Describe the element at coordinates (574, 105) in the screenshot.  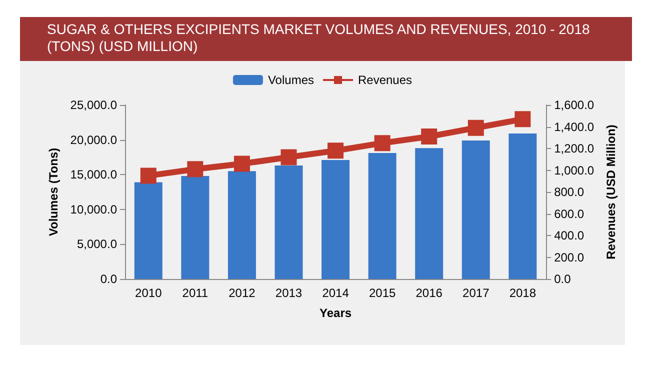
I see `y2-tick-label: 1,600.0` at that location.